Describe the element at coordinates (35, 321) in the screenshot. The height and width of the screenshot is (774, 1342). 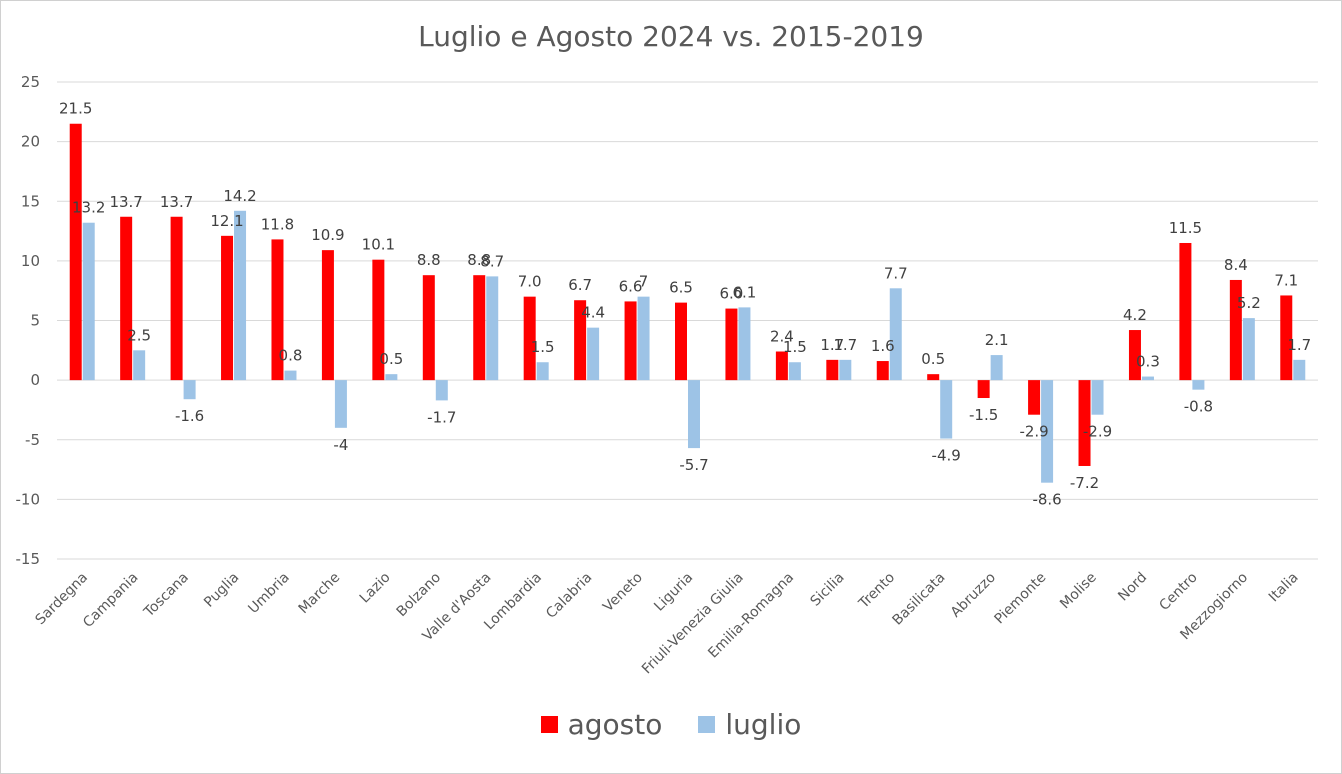
I see `y-tick-label: 5` at that location.